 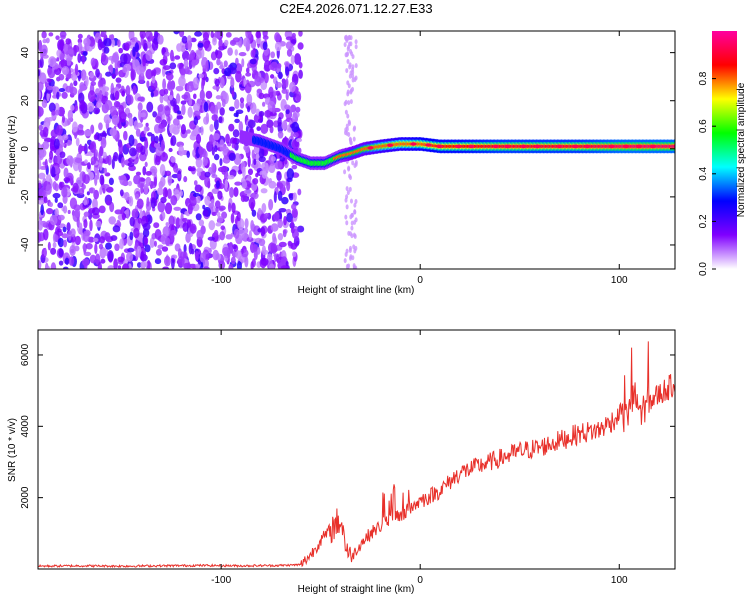 What do you see at coordinates (420, 280) in the screenshot?
I see `spectrogram-x-tick-label: 0` at bounding box center [420, 280].